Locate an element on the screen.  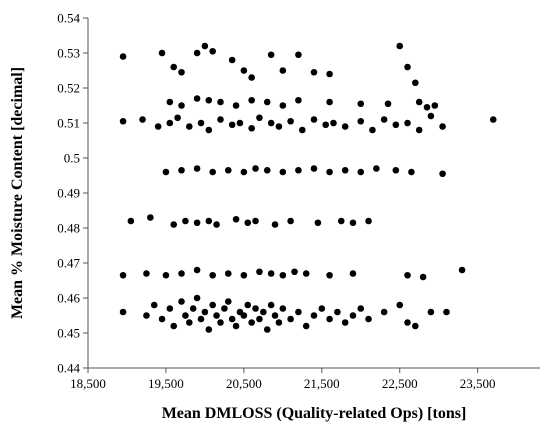
y-tick-label: 0.48 is located at coordinates (68, 228).